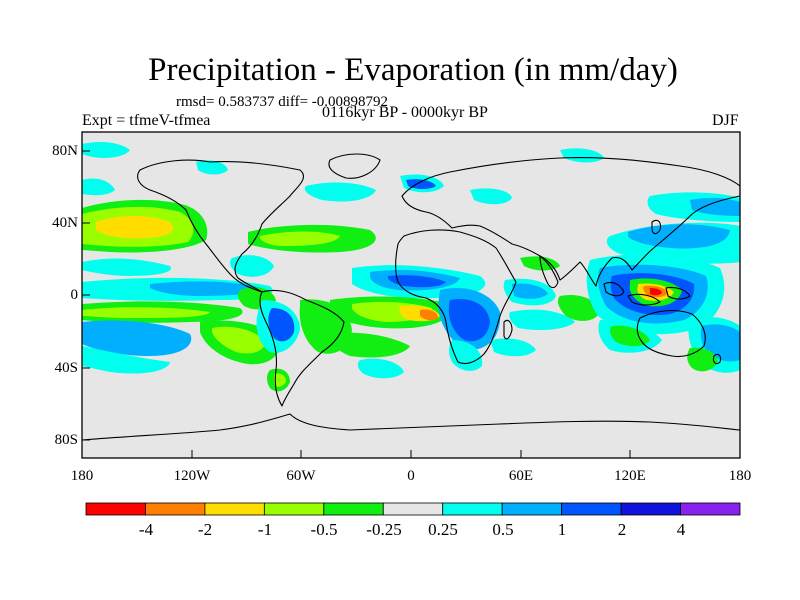 This screenshot has width=800, height=600. What do you see at coordinates (671, 333) in the screenshot?
I see `coastline-australia` at bounding box center [671, 333].